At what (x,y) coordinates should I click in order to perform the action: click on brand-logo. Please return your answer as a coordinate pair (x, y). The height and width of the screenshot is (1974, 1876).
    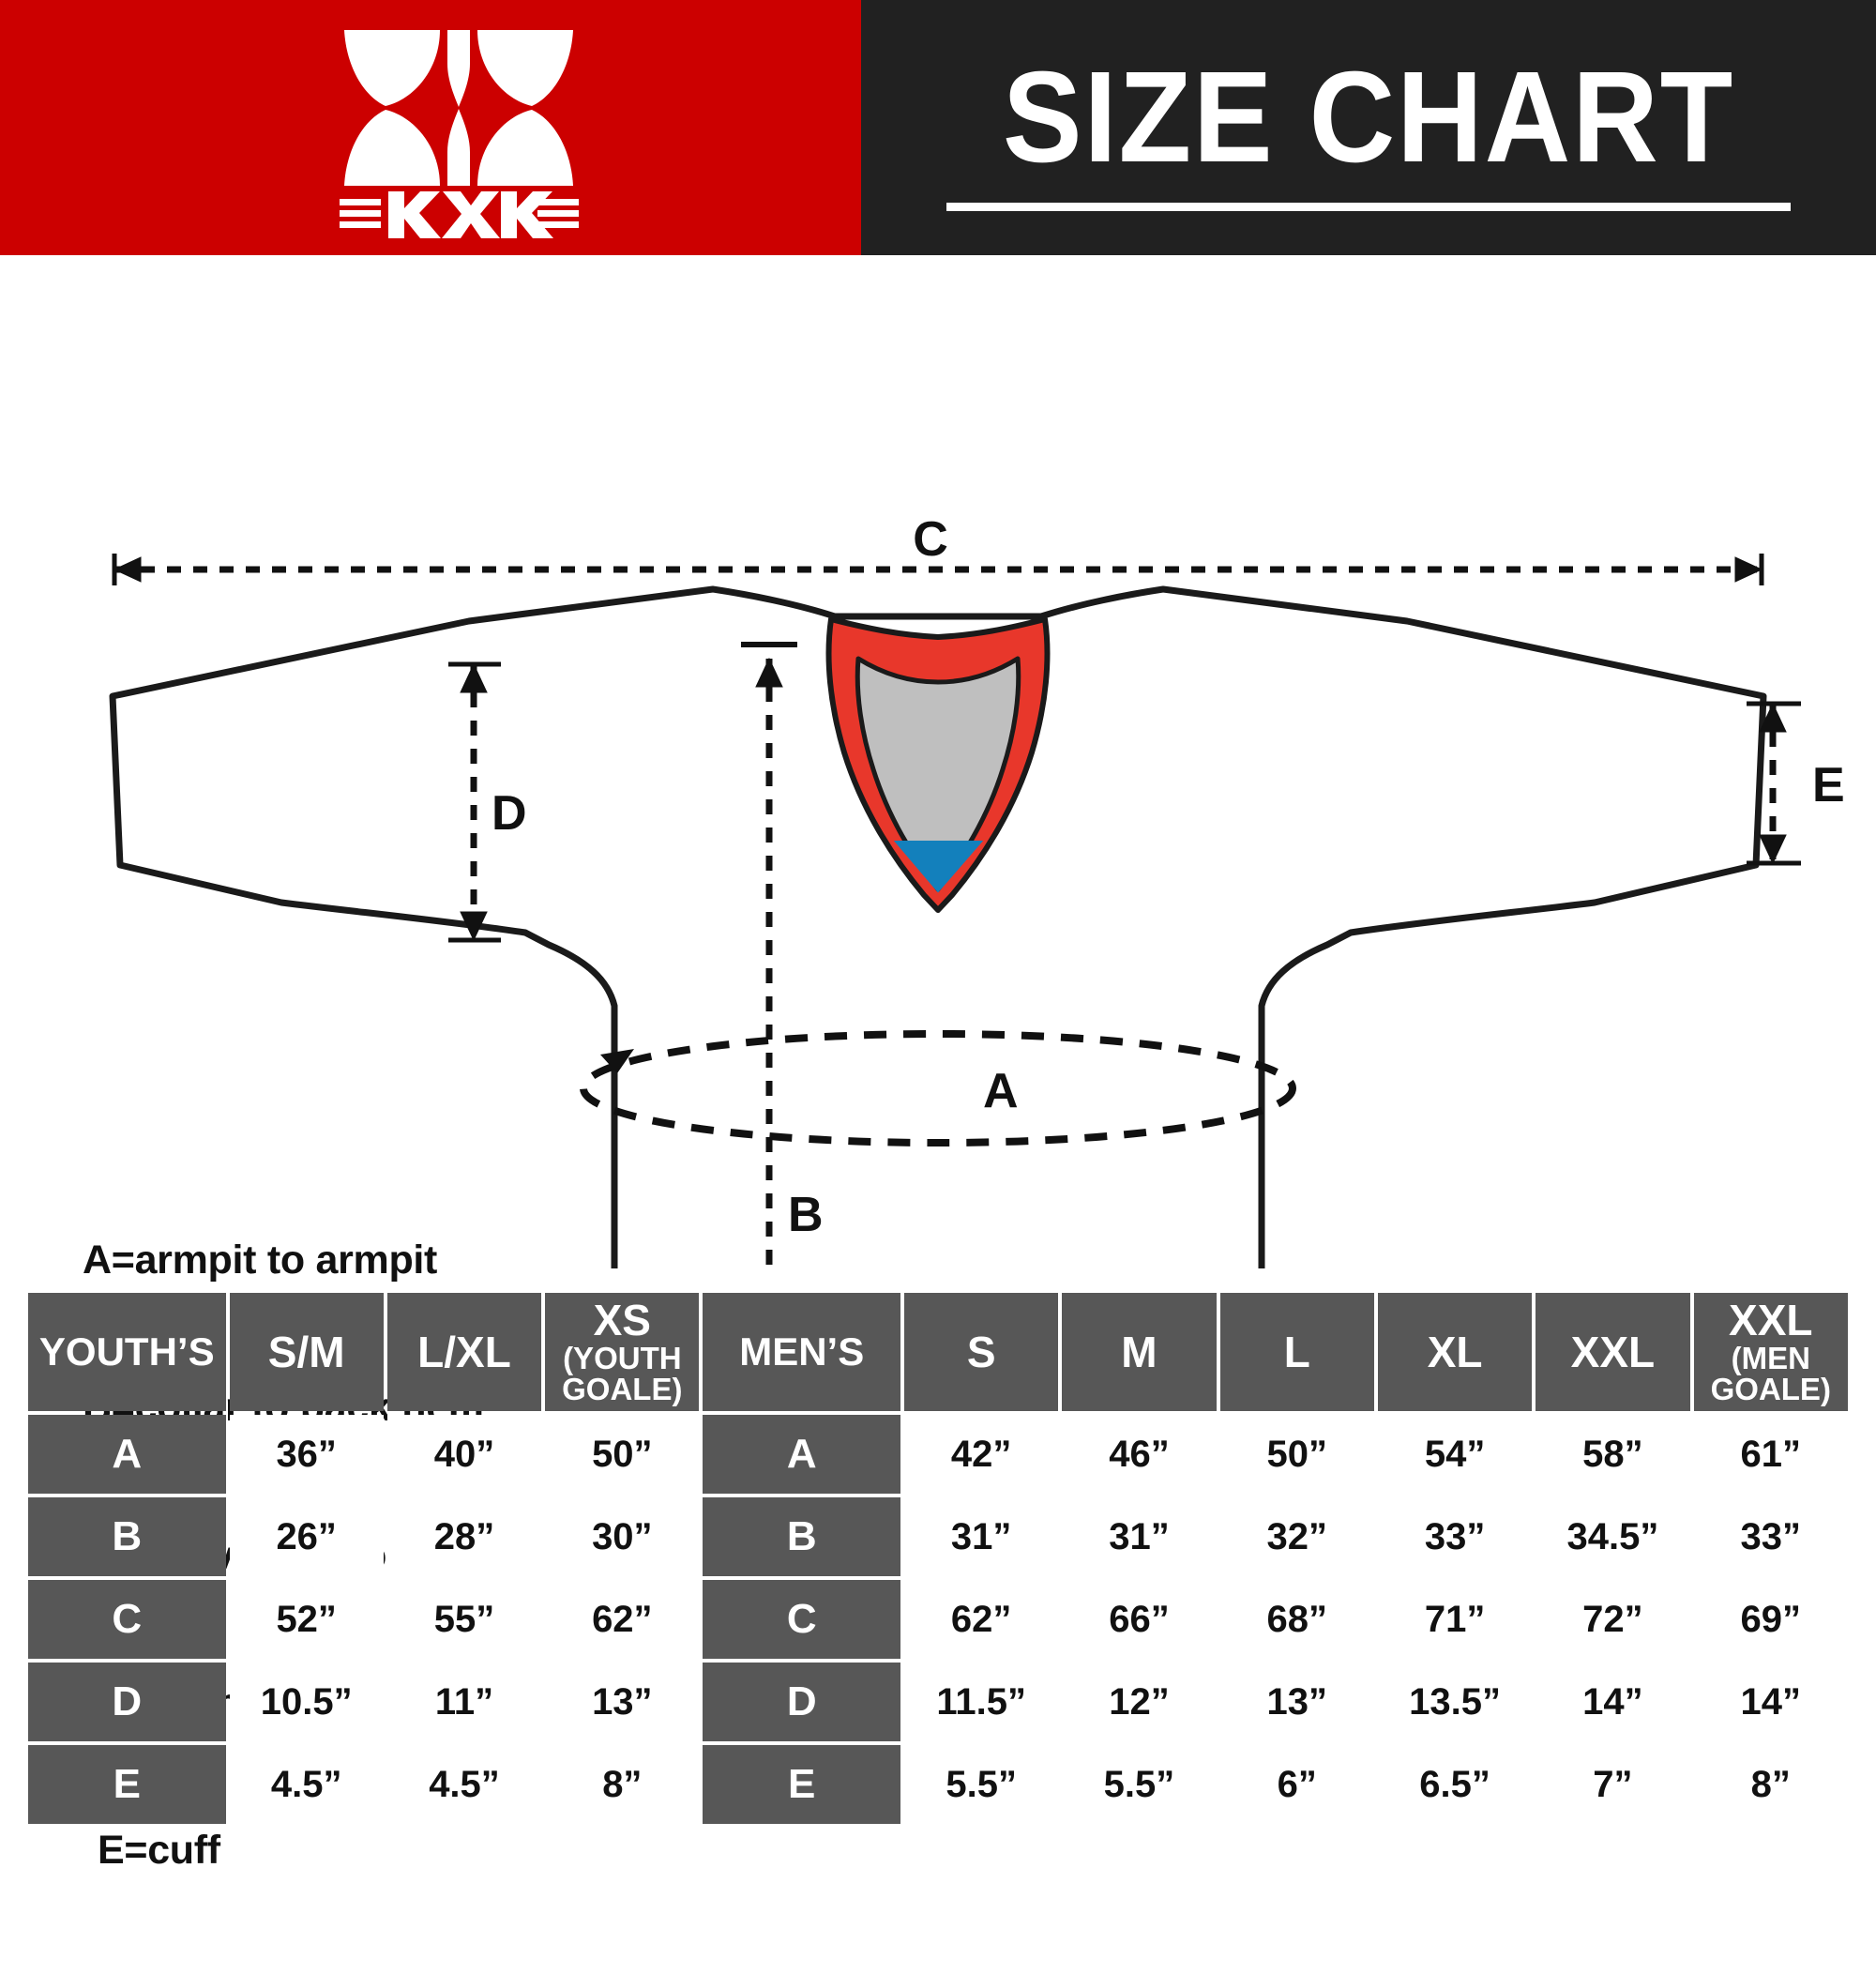
    Looking at the image, I should click on (458, 136).